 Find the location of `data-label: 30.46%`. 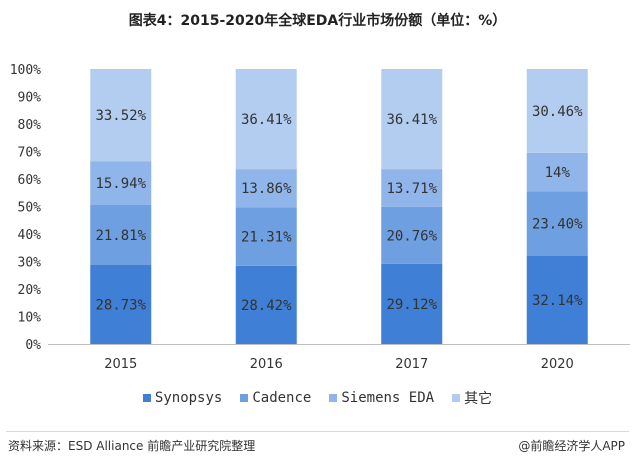

data-label: 30.46% is located at coordinates (557, 112).